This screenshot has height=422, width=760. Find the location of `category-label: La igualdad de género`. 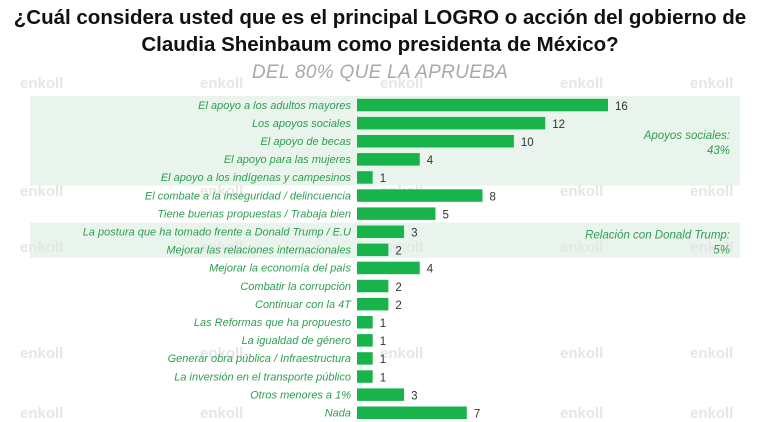

category-label: La igualdad de género is located at coordinates (296, 341).